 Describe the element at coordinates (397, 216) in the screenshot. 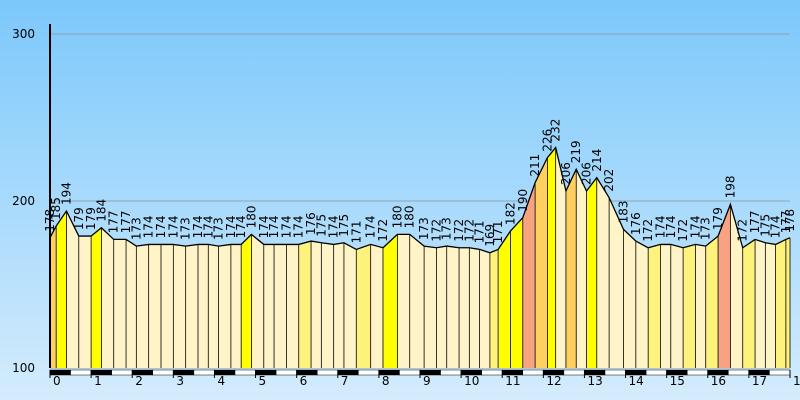

I see `elevation-label: 180` at that location.